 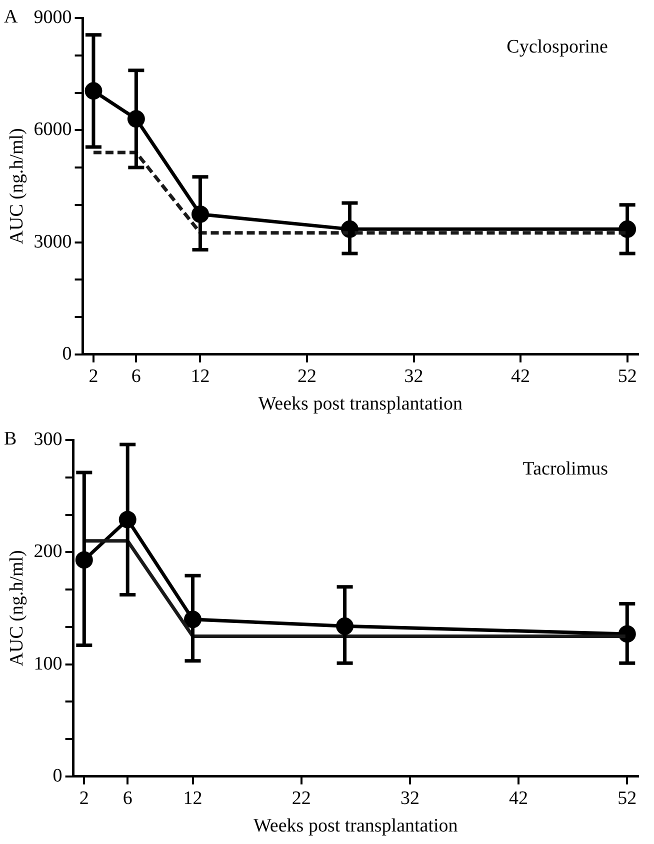 What do you see at coordinates (48, 439) in the screenshot?
I see `y-tick-label: 300` at bounding box center [48, 439].